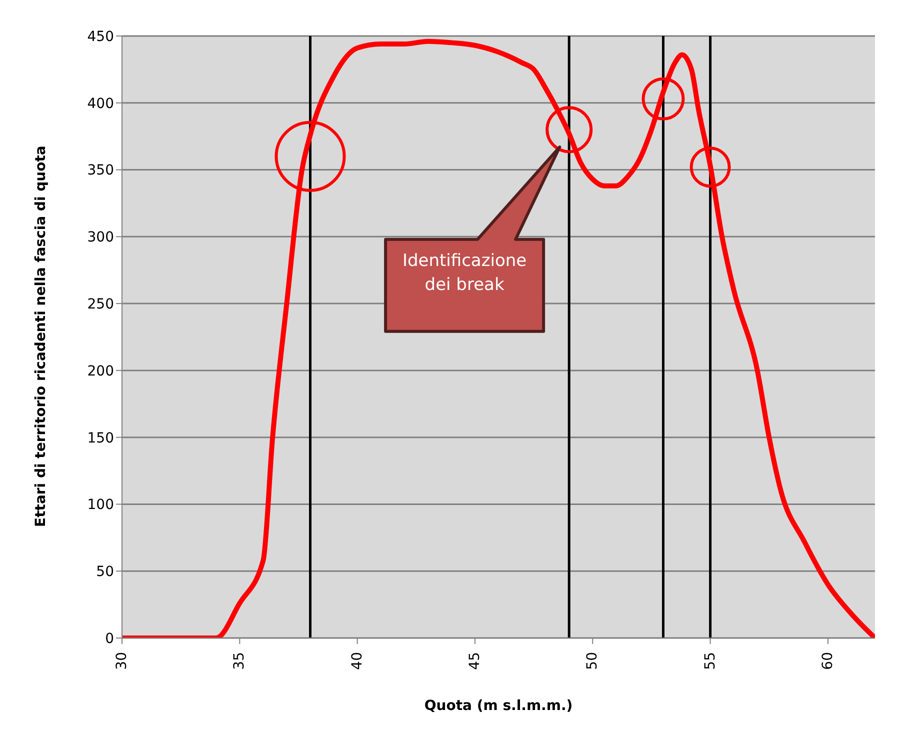 This screenshot has height=729, width=906. I want to click on y-tick-label: 400, so click(100, 104).